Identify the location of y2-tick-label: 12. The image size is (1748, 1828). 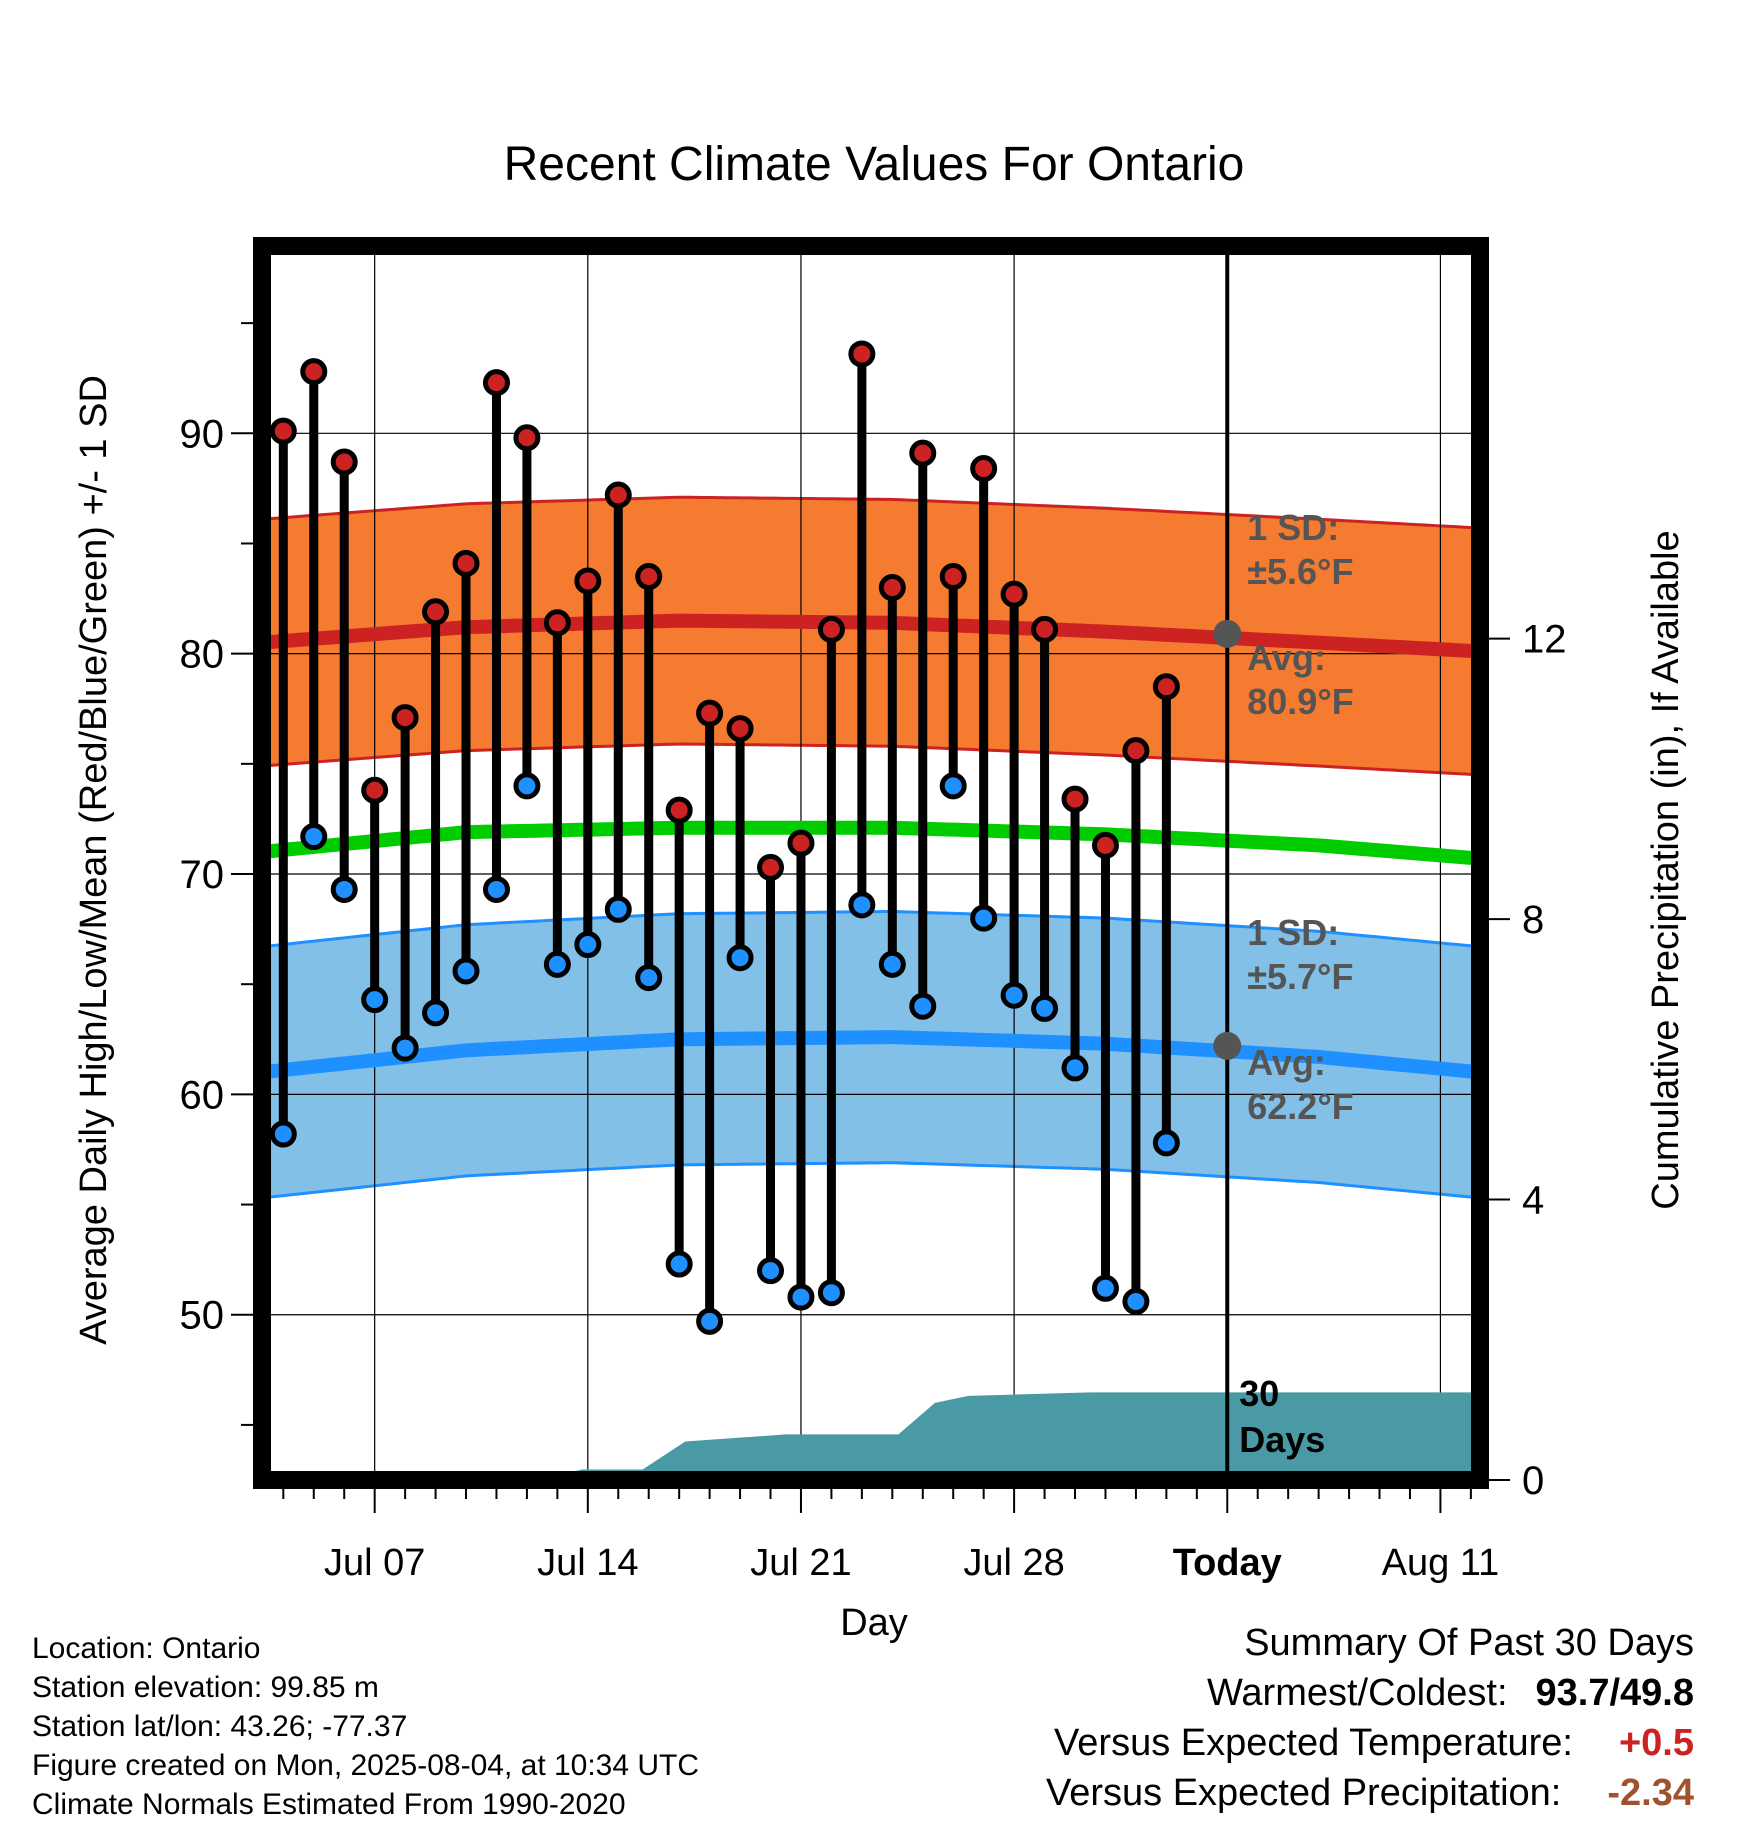
(1544, 640).